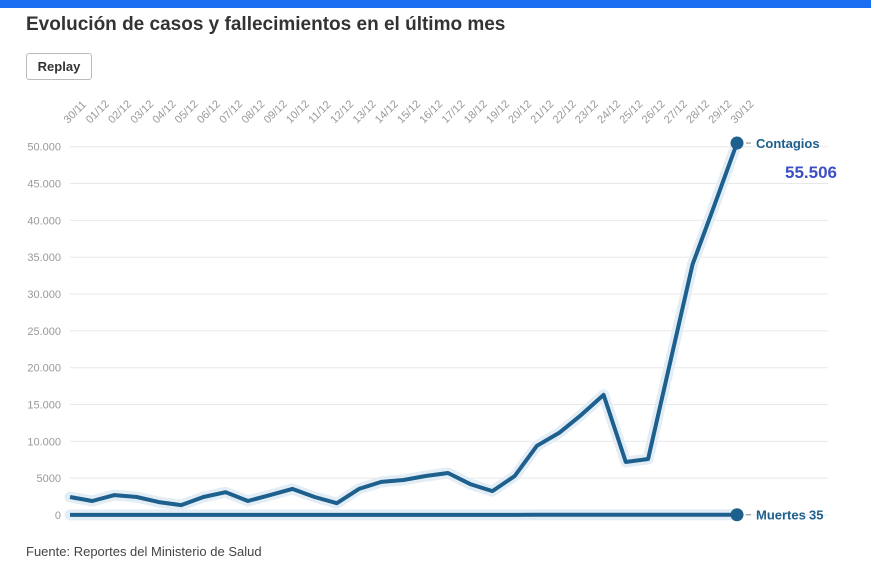 This screenshot has width=871, height=563. What do you see at coordinates (431, 112) in the screenshot?
I see `x-tick-label: 16/12` at bounding box center [431, 112].